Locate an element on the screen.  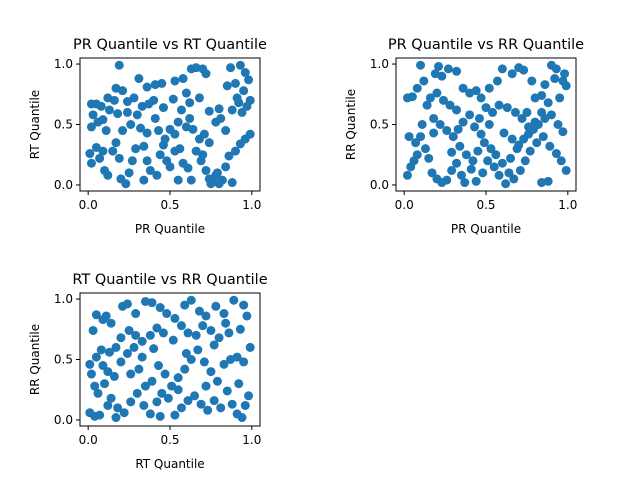
subplot-2-points is located at coordinates (486, 124).